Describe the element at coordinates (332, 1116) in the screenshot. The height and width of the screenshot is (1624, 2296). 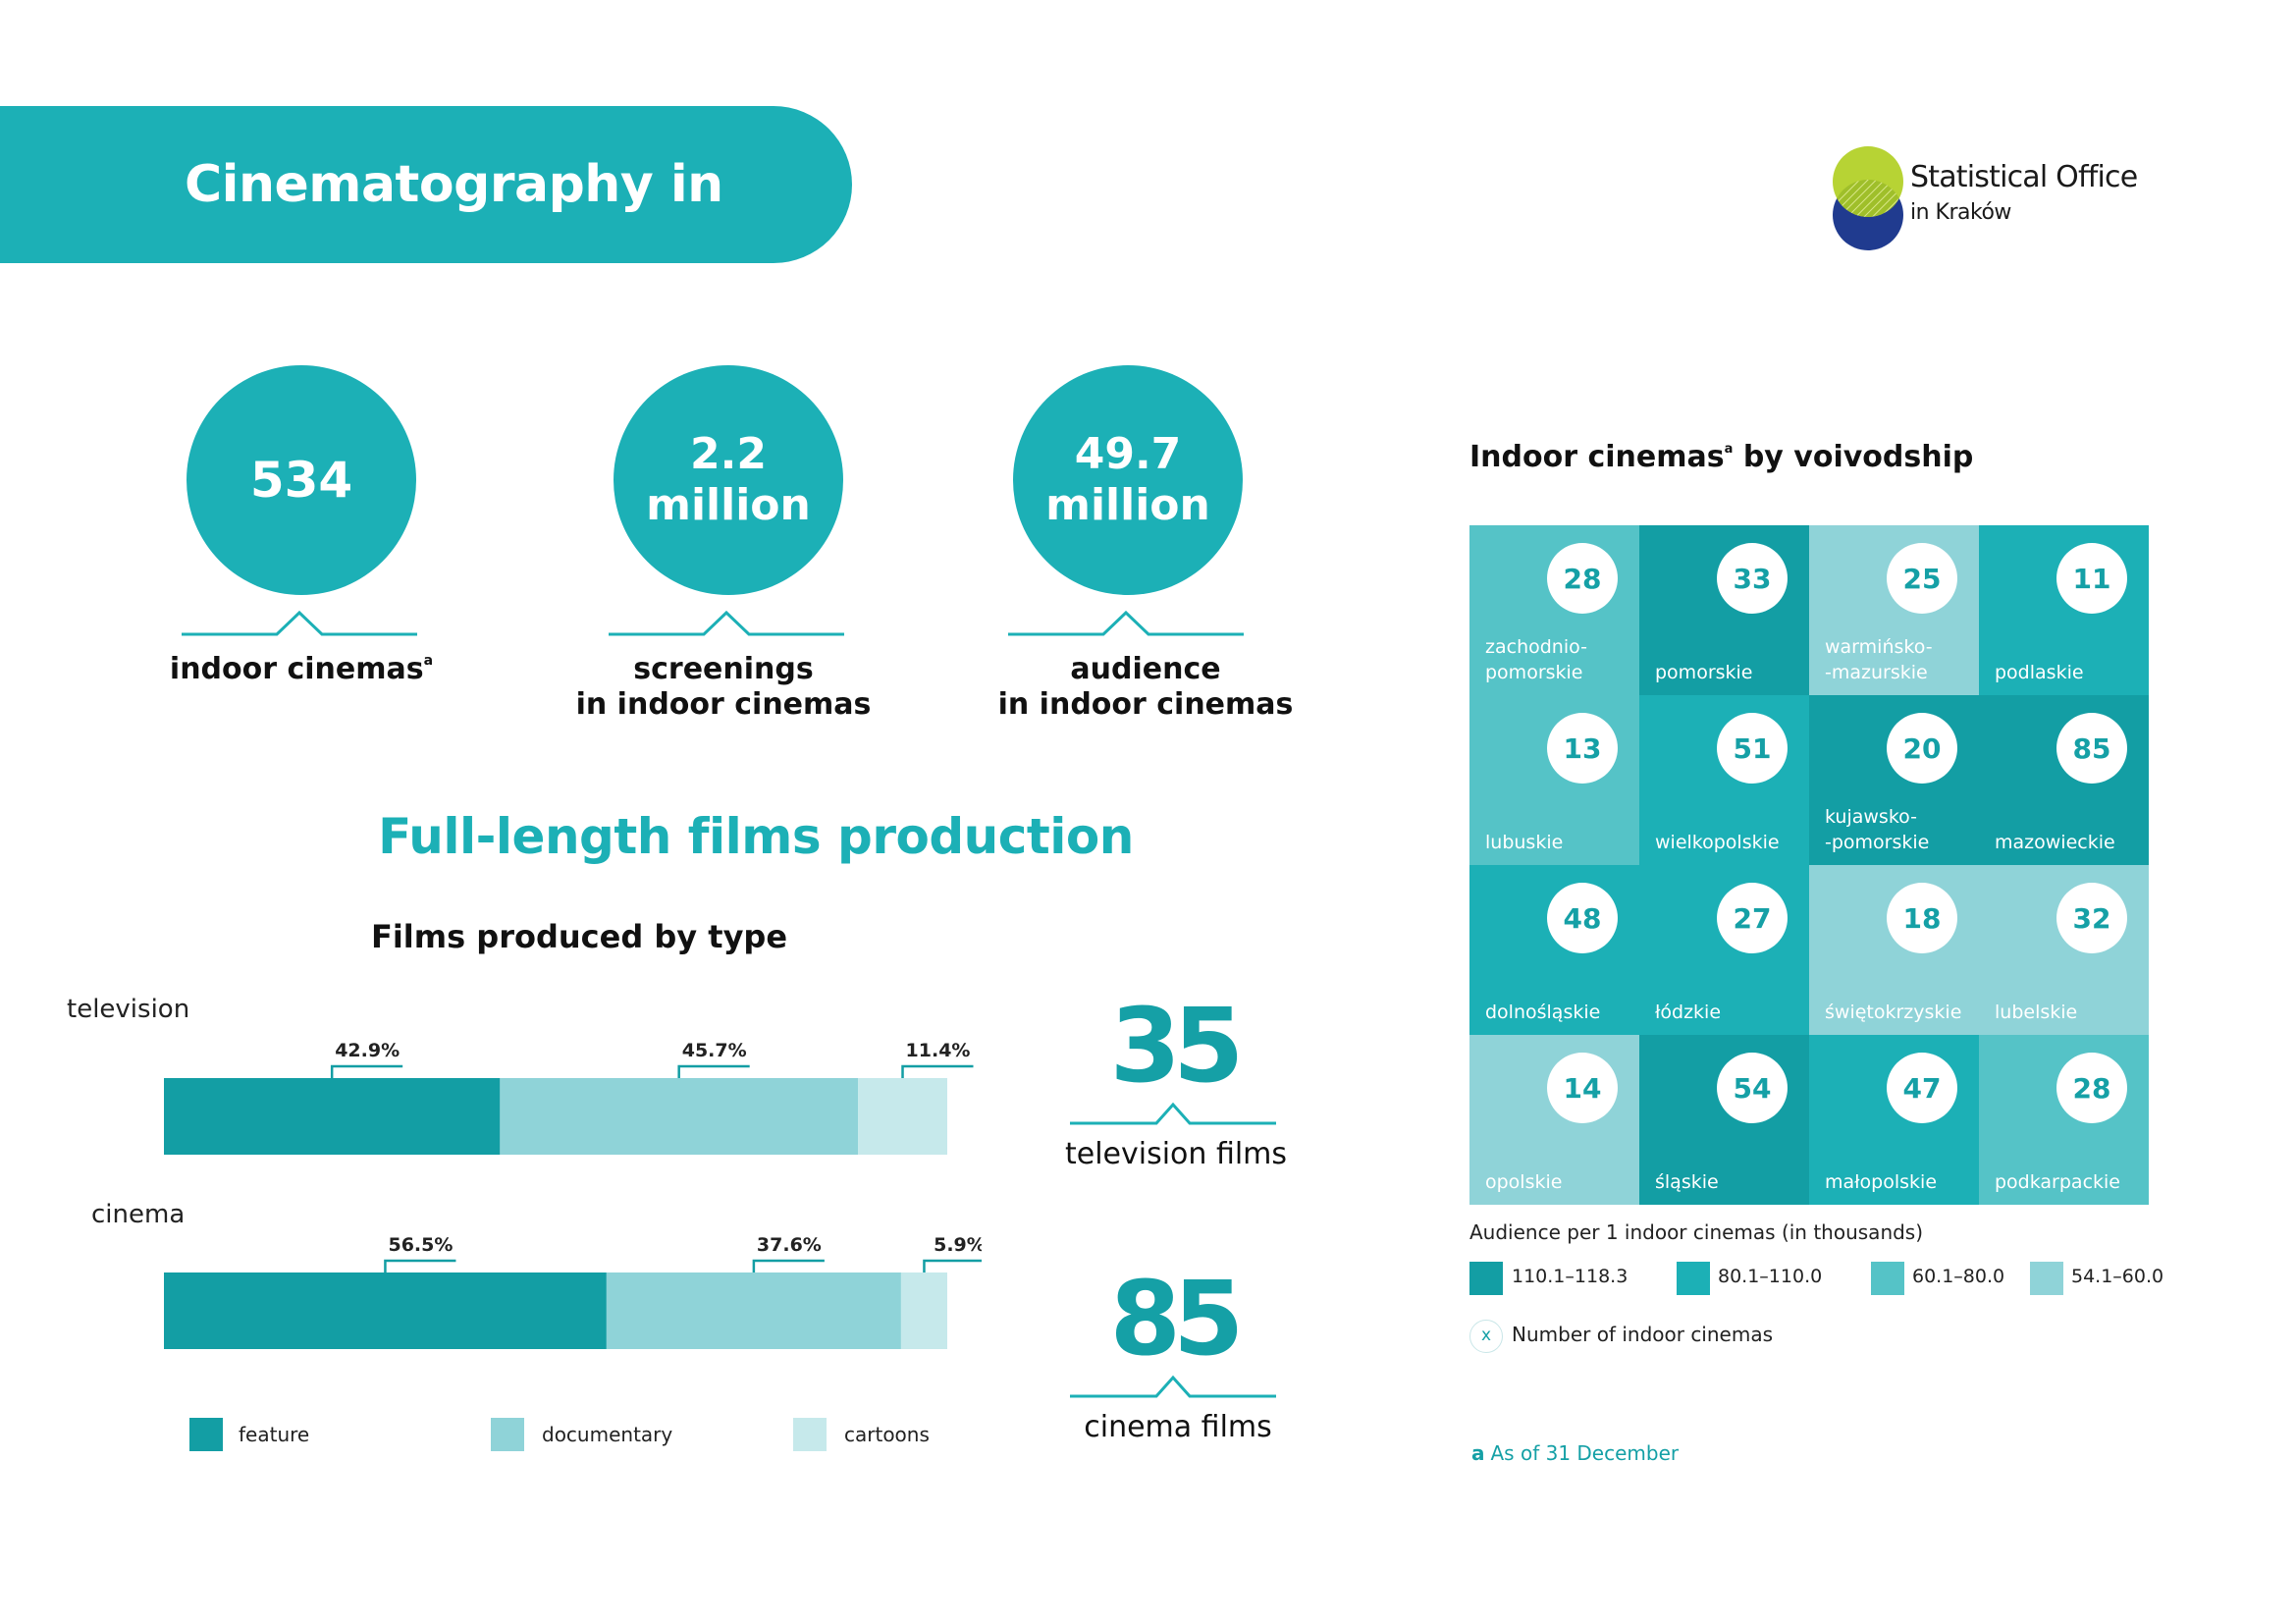
I see `bar-television-feature` at that location.